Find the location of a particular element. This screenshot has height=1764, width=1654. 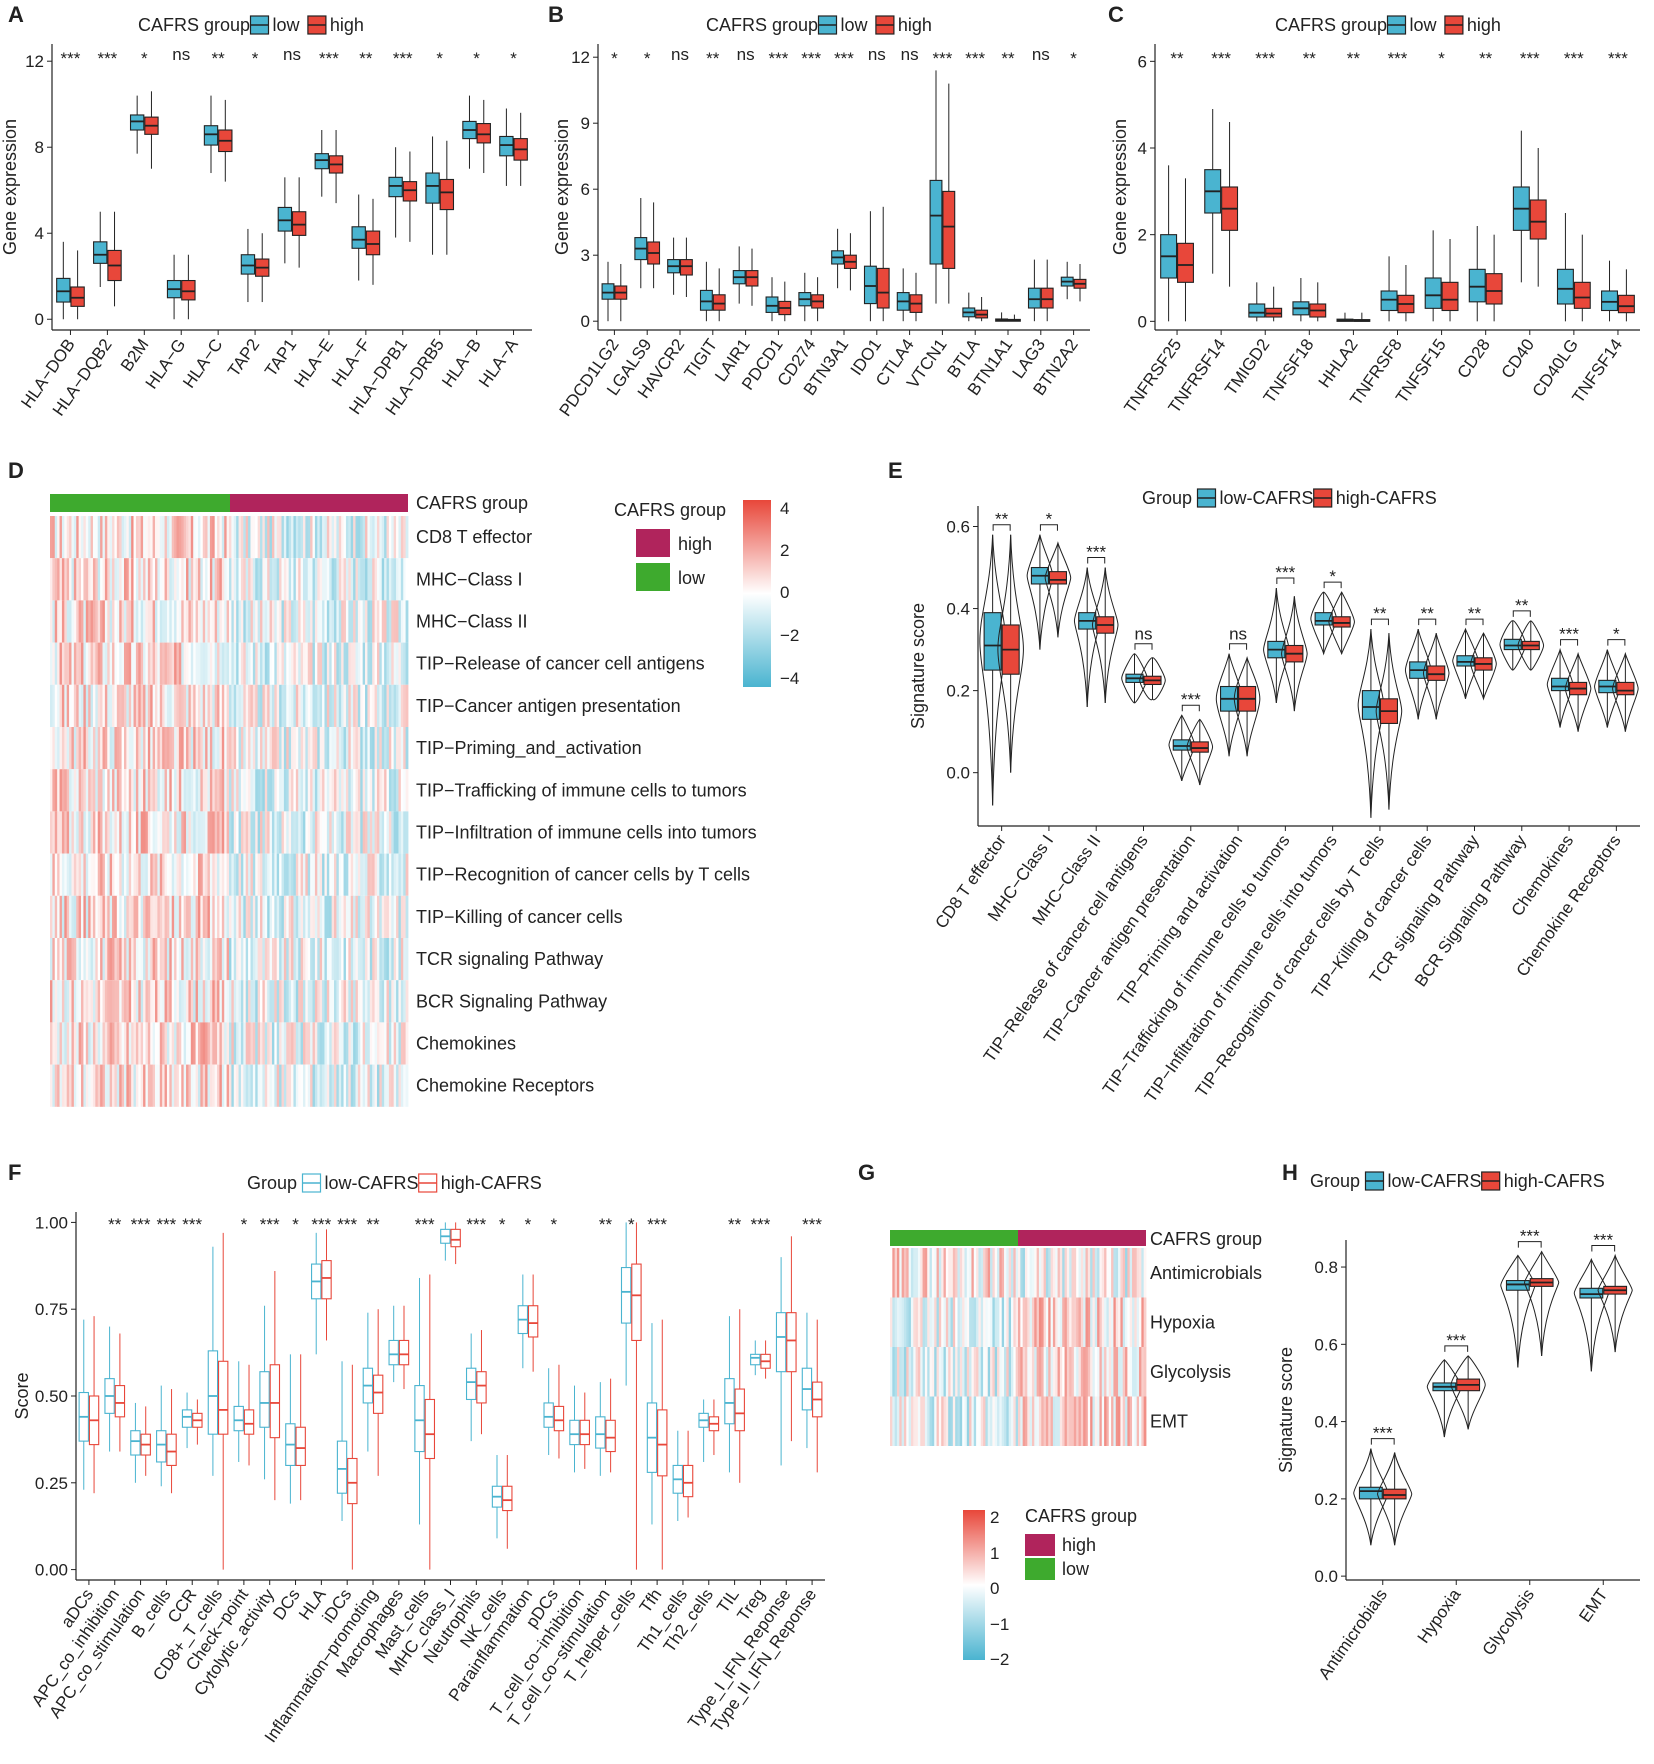

heatmap-row-label: TIP−Cancer antigen presentation is located at coordinates (548, 706).